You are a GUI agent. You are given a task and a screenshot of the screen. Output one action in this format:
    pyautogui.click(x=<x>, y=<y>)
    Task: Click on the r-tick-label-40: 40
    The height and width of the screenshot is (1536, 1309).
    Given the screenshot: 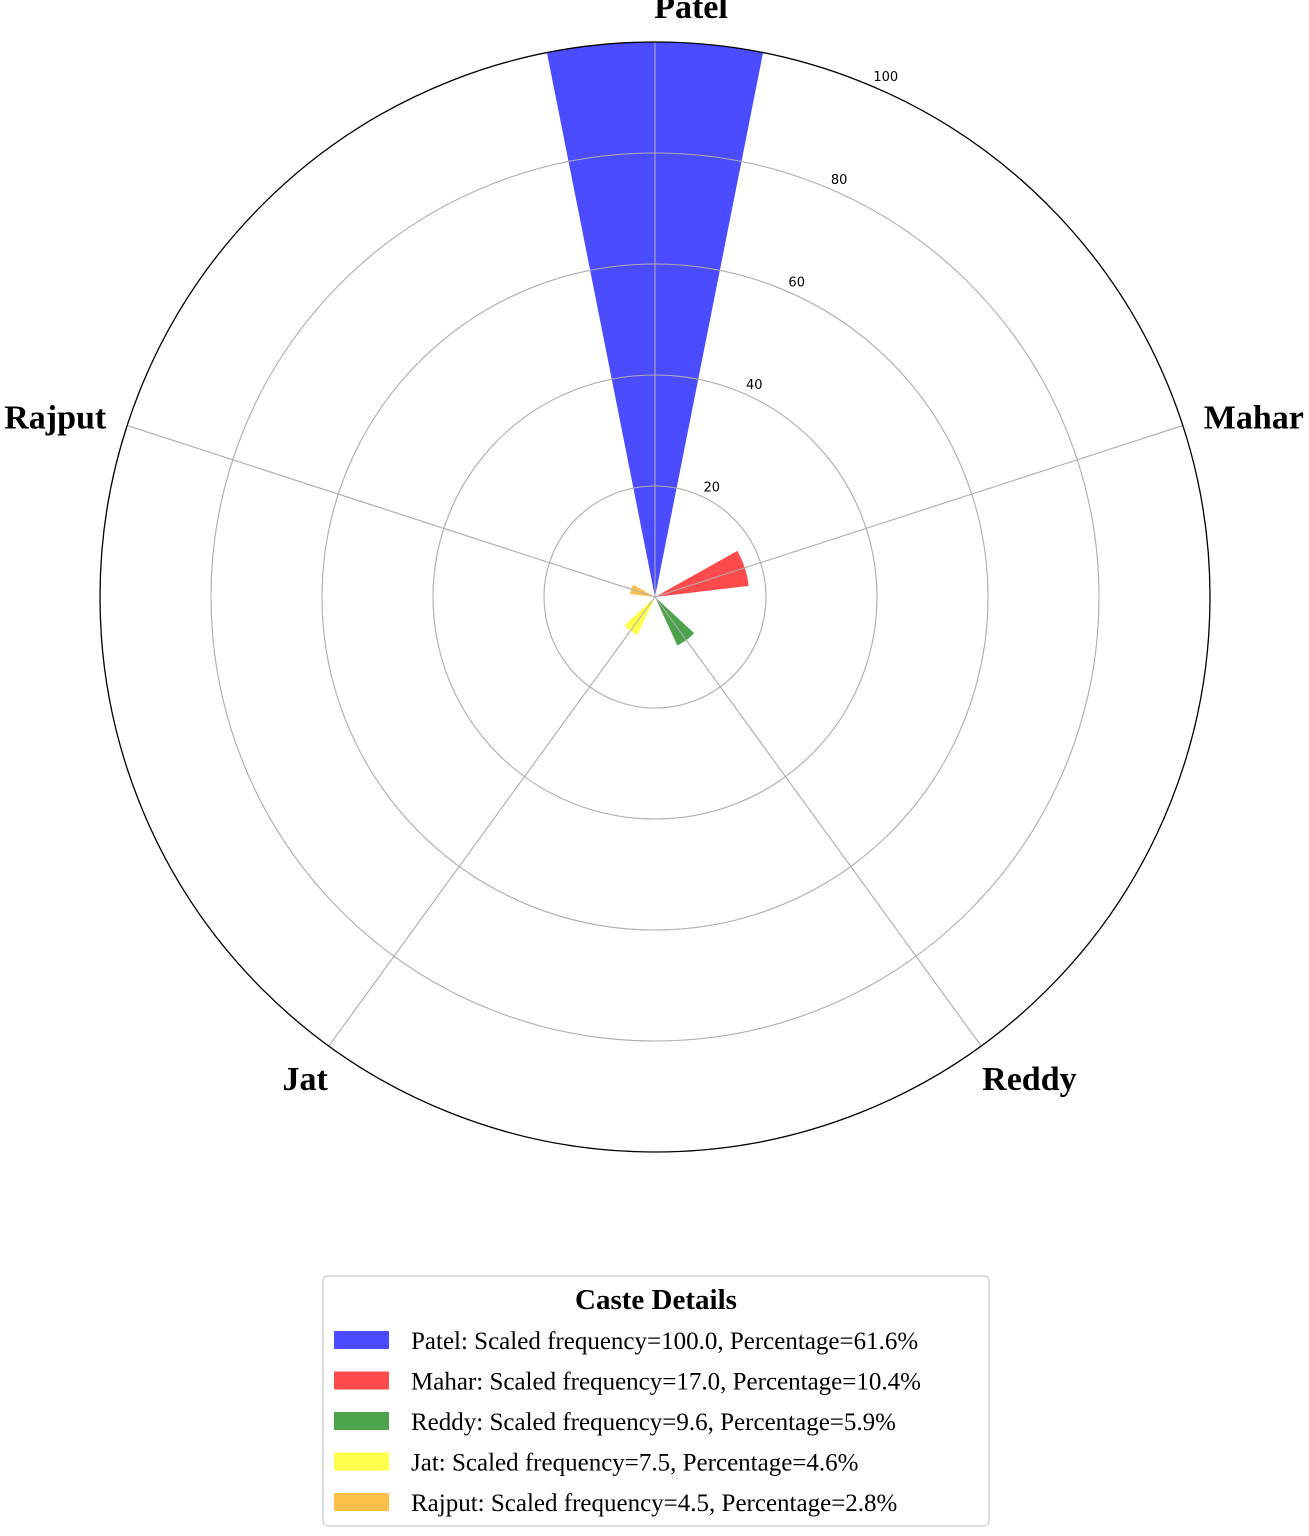 What is the action you would take?
    pyautogui.click(x=754, y=385)
    